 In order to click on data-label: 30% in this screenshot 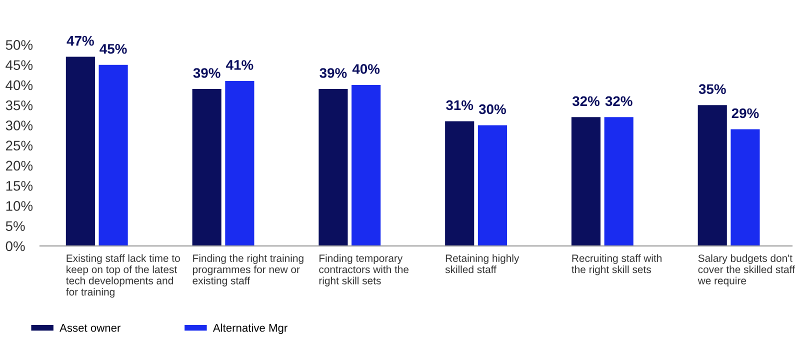, I will do `click(492, 109)`.